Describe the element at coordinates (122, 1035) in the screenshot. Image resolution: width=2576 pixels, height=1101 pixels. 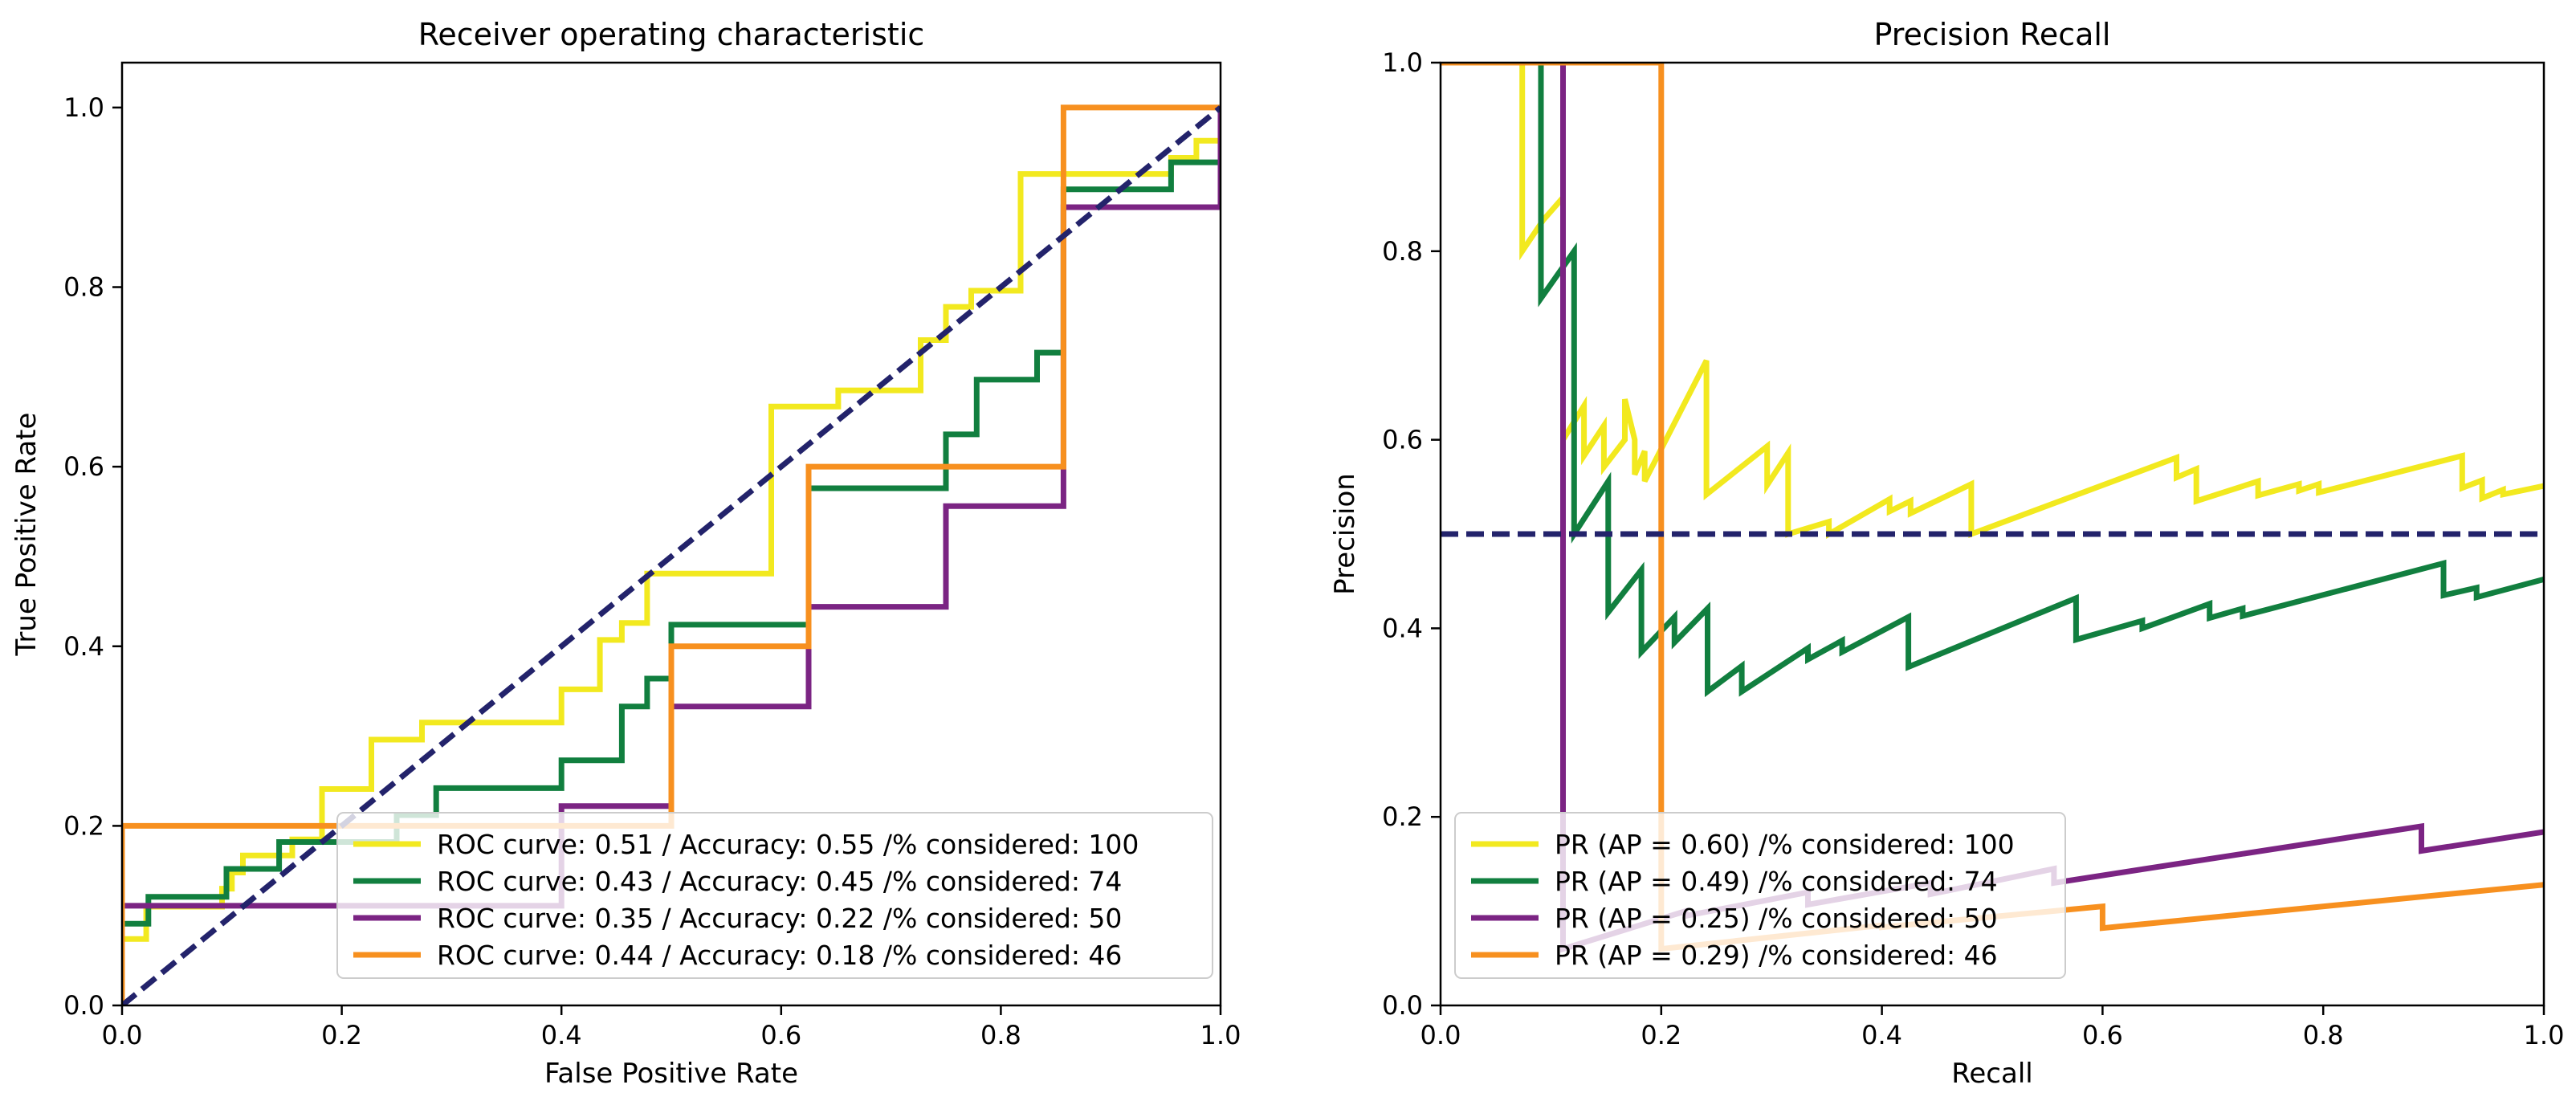
I see `roc-xtick-label: 0.0` at that location.